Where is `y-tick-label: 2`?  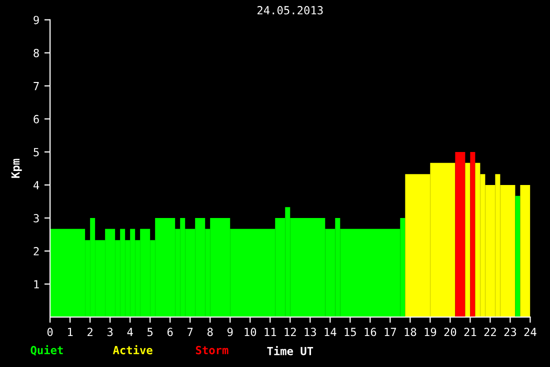 y-tick-label: 2 is located at coordinates (36, 251).